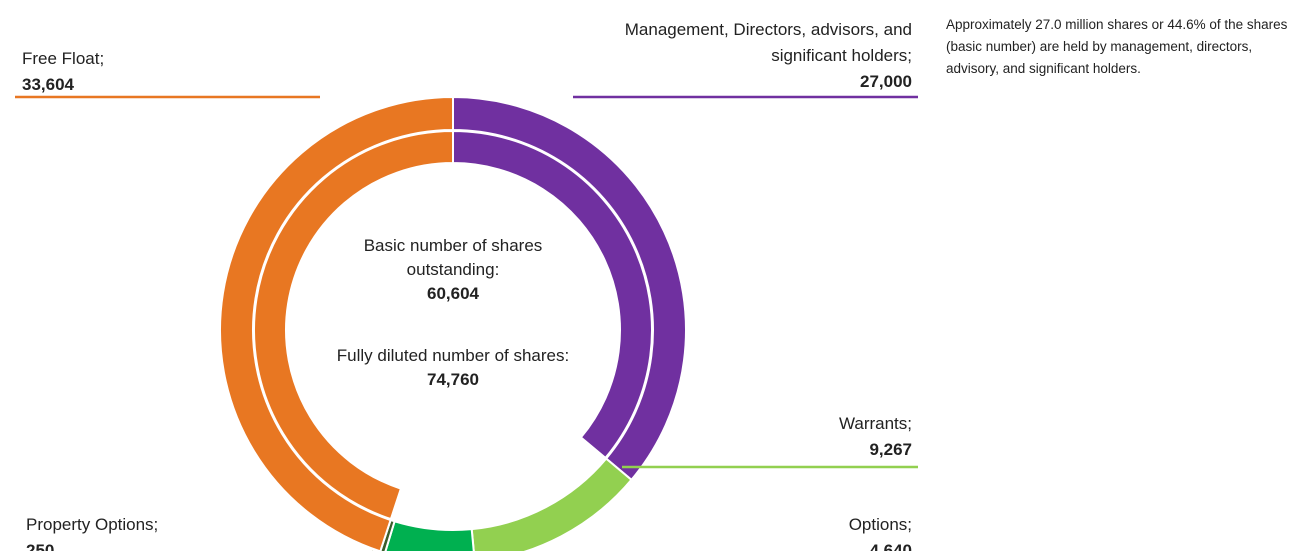 The image size is (1311, 551). Describe the element at coordinates (453, 355) in the screenshot. I see `center-text: Fully diluted number of shares:` at that location.